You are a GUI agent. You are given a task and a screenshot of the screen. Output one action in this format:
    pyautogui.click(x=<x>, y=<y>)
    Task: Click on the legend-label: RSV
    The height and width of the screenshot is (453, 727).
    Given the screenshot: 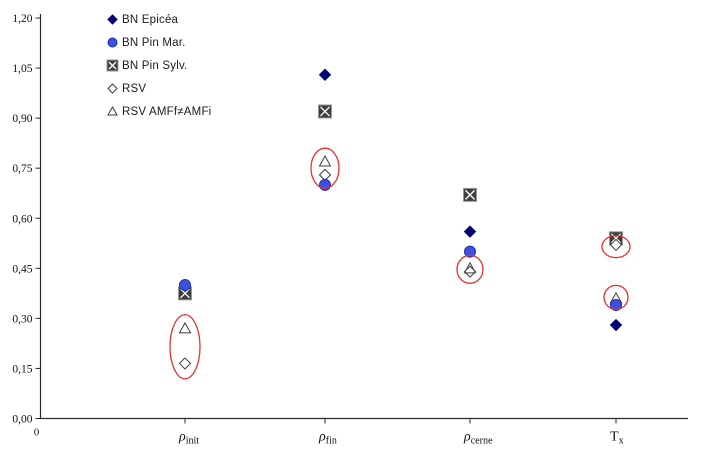 What is the action you would take?
    pyautogui.click(x=134, y=88)
    